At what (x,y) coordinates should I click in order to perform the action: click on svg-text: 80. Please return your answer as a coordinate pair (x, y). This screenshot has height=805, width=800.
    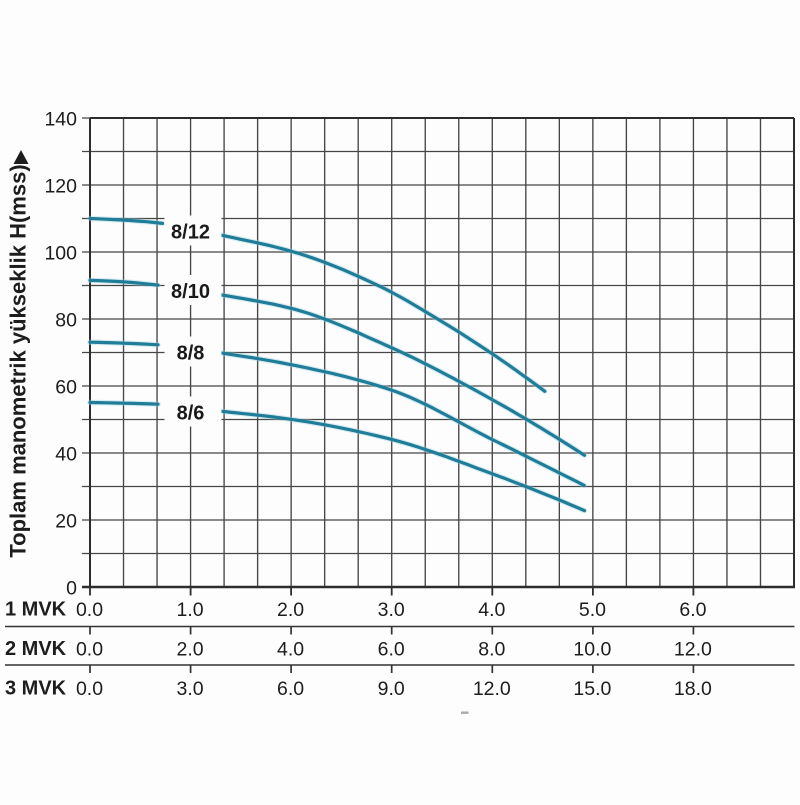
    Looking at the image, I should click on (66, 320).